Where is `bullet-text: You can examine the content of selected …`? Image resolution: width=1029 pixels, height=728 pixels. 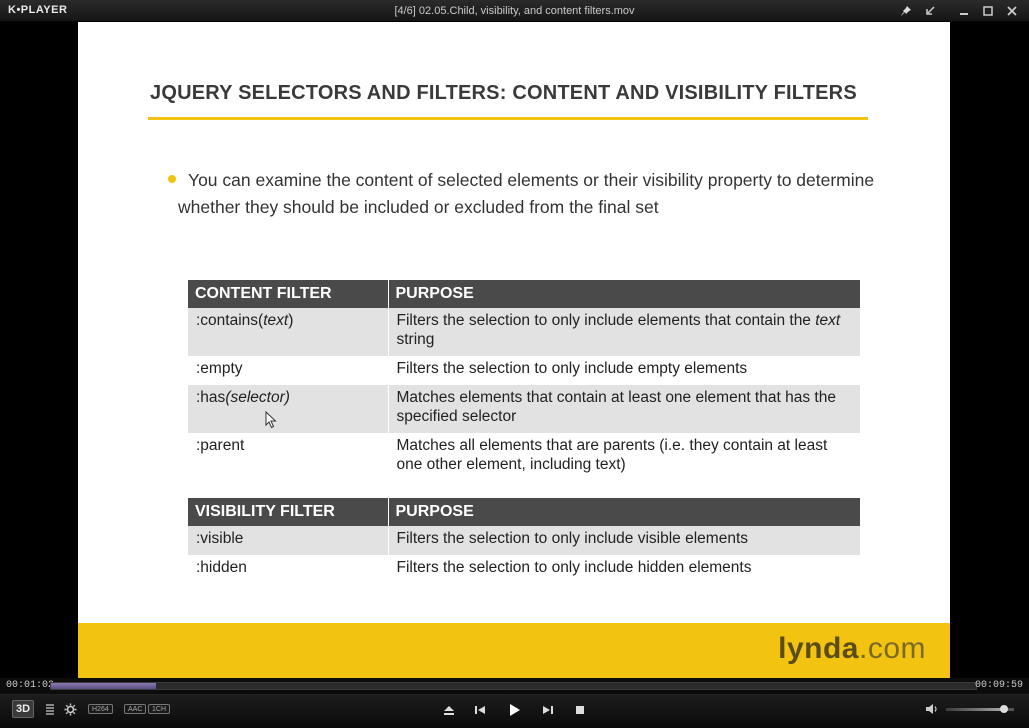 bullet-text: You can examine the content of selected … is located at coordinates (526, 193).